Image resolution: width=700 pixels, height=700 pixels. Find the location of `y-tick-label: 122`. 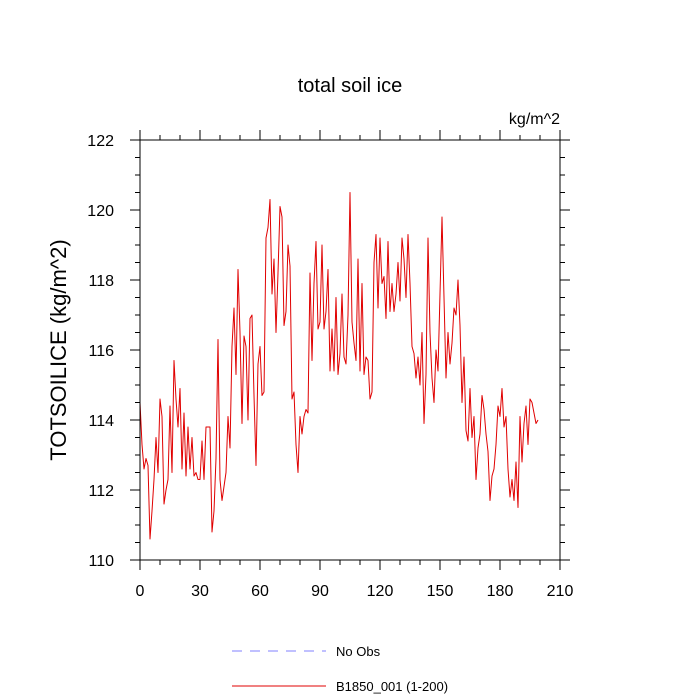

y-tick-label: 122 is located at coordinates (100, 141).